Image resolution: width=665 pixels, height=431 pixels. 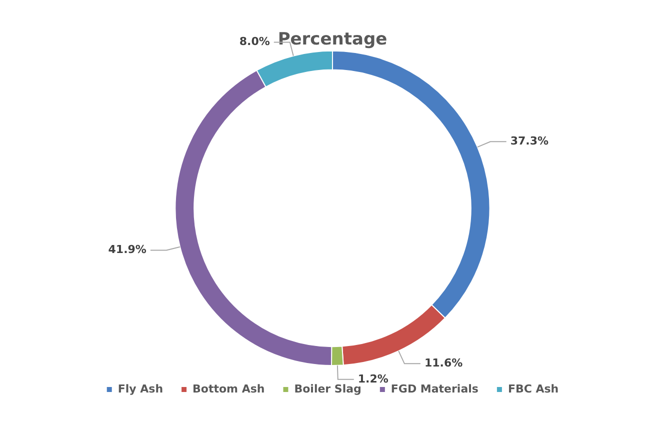 What do you see at coordinates (533, 389) in the screenshot?
I see `legend-label: FBC Ash` at bounding box center [533, 389].